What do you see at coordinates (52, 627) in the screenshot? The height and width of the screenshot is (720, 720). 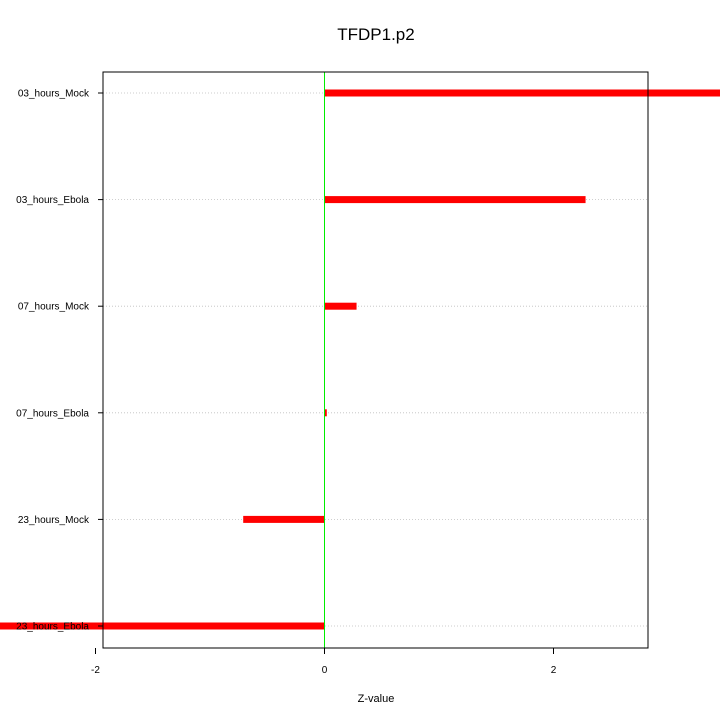 I see `y-tick-label: 23_hours_Ebola` at bounding box center [52, 627].